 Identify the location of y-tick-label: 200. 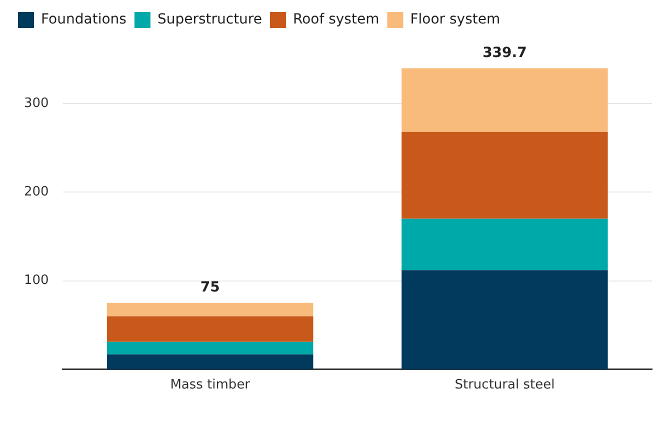
(36, 192).